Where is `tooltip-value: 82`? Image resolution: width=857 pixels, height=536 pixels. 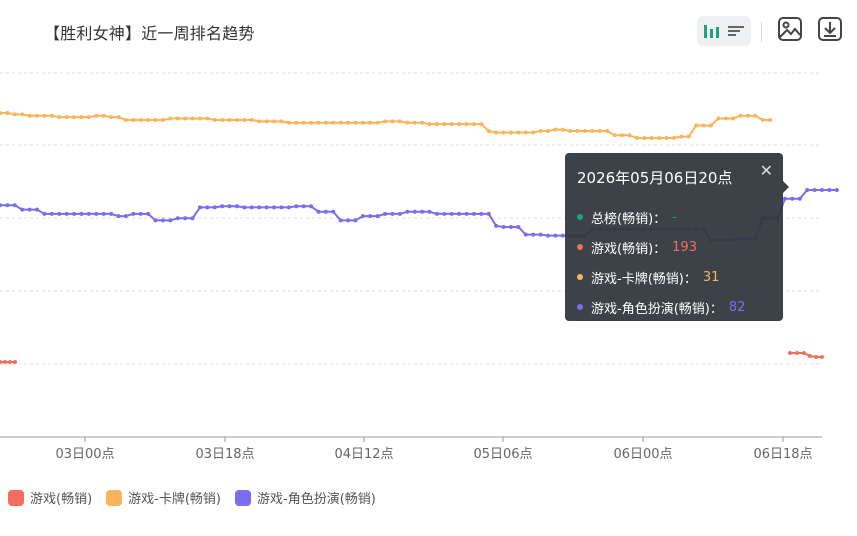 tooltip-value: 82 is located at coordinates (737, 307).